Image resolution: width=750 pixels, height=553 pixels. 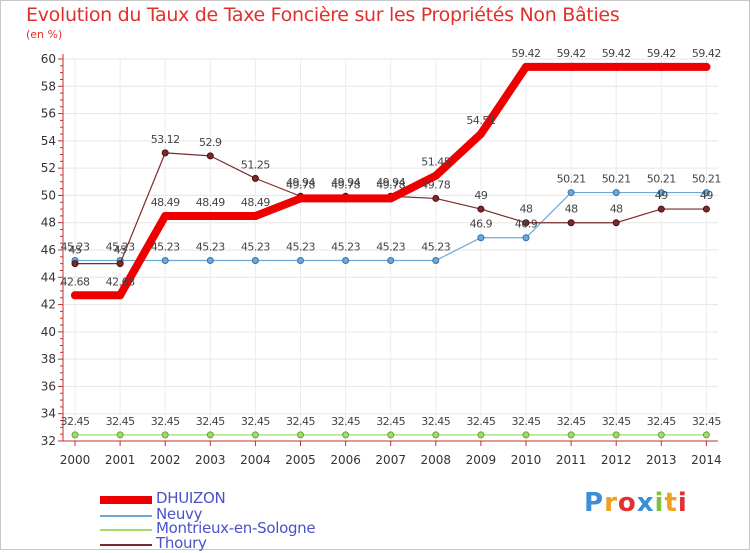 I want to click on x-tick-label: 2002, so click(x=165, y=460).